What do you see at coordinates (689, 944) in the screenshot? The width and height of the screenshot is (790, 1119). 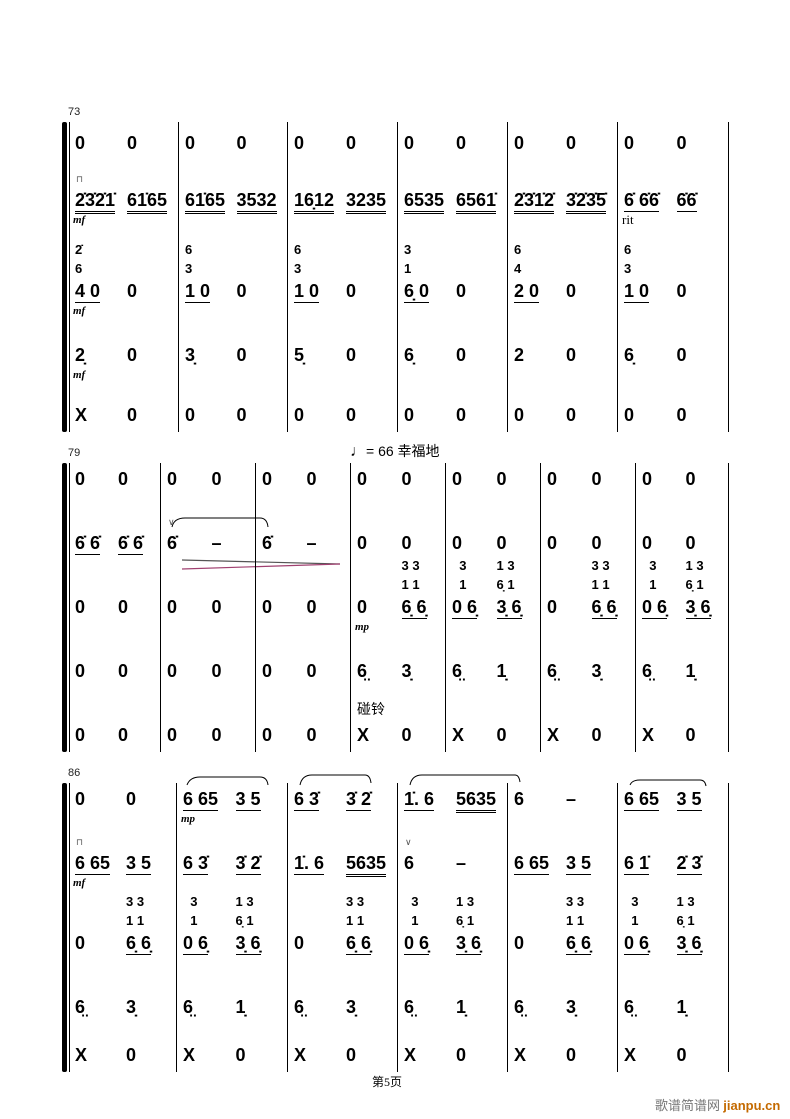 I see `note-text: 3̣ 6̣` at bounding box center [689, 944].